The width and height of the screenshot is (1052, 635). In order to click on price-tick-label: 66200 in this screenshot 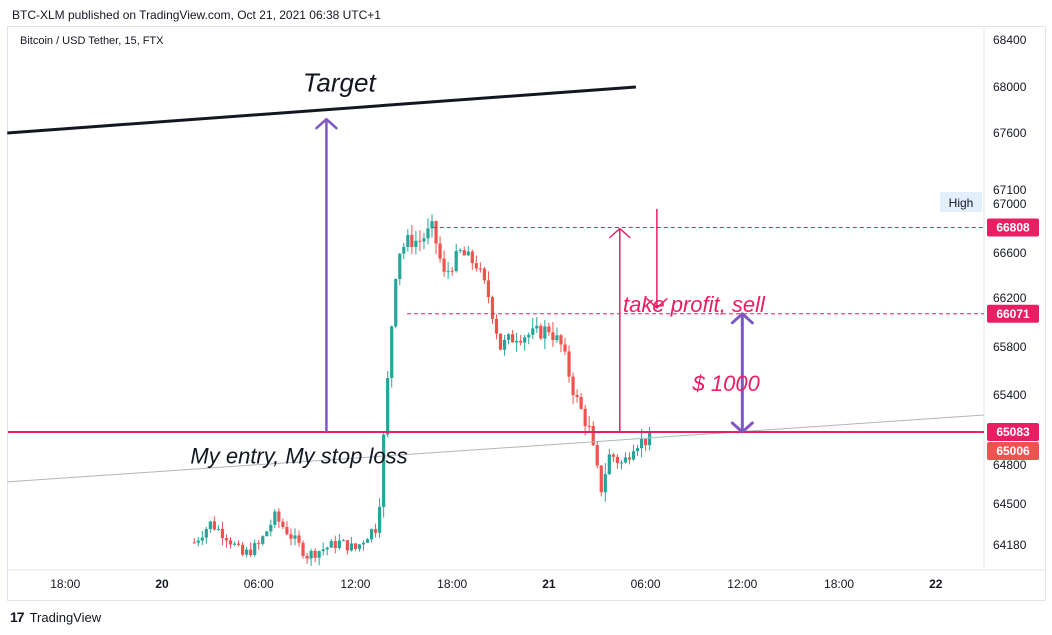, I will do `click(1010, 298)`.